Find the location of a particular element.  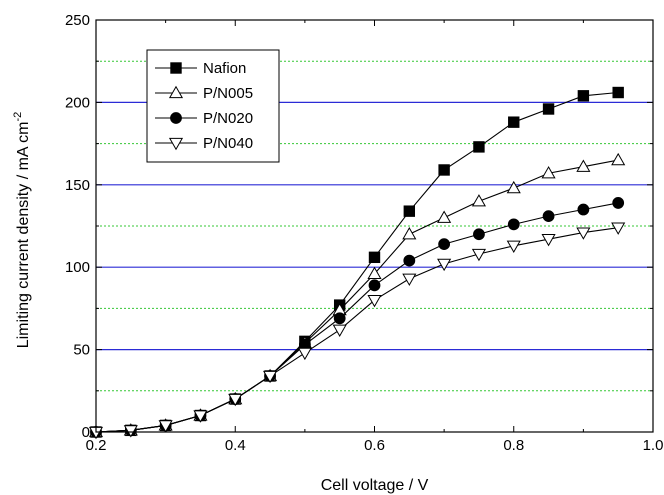

y-tick-label: 100 is located at coordinates (77, 267).